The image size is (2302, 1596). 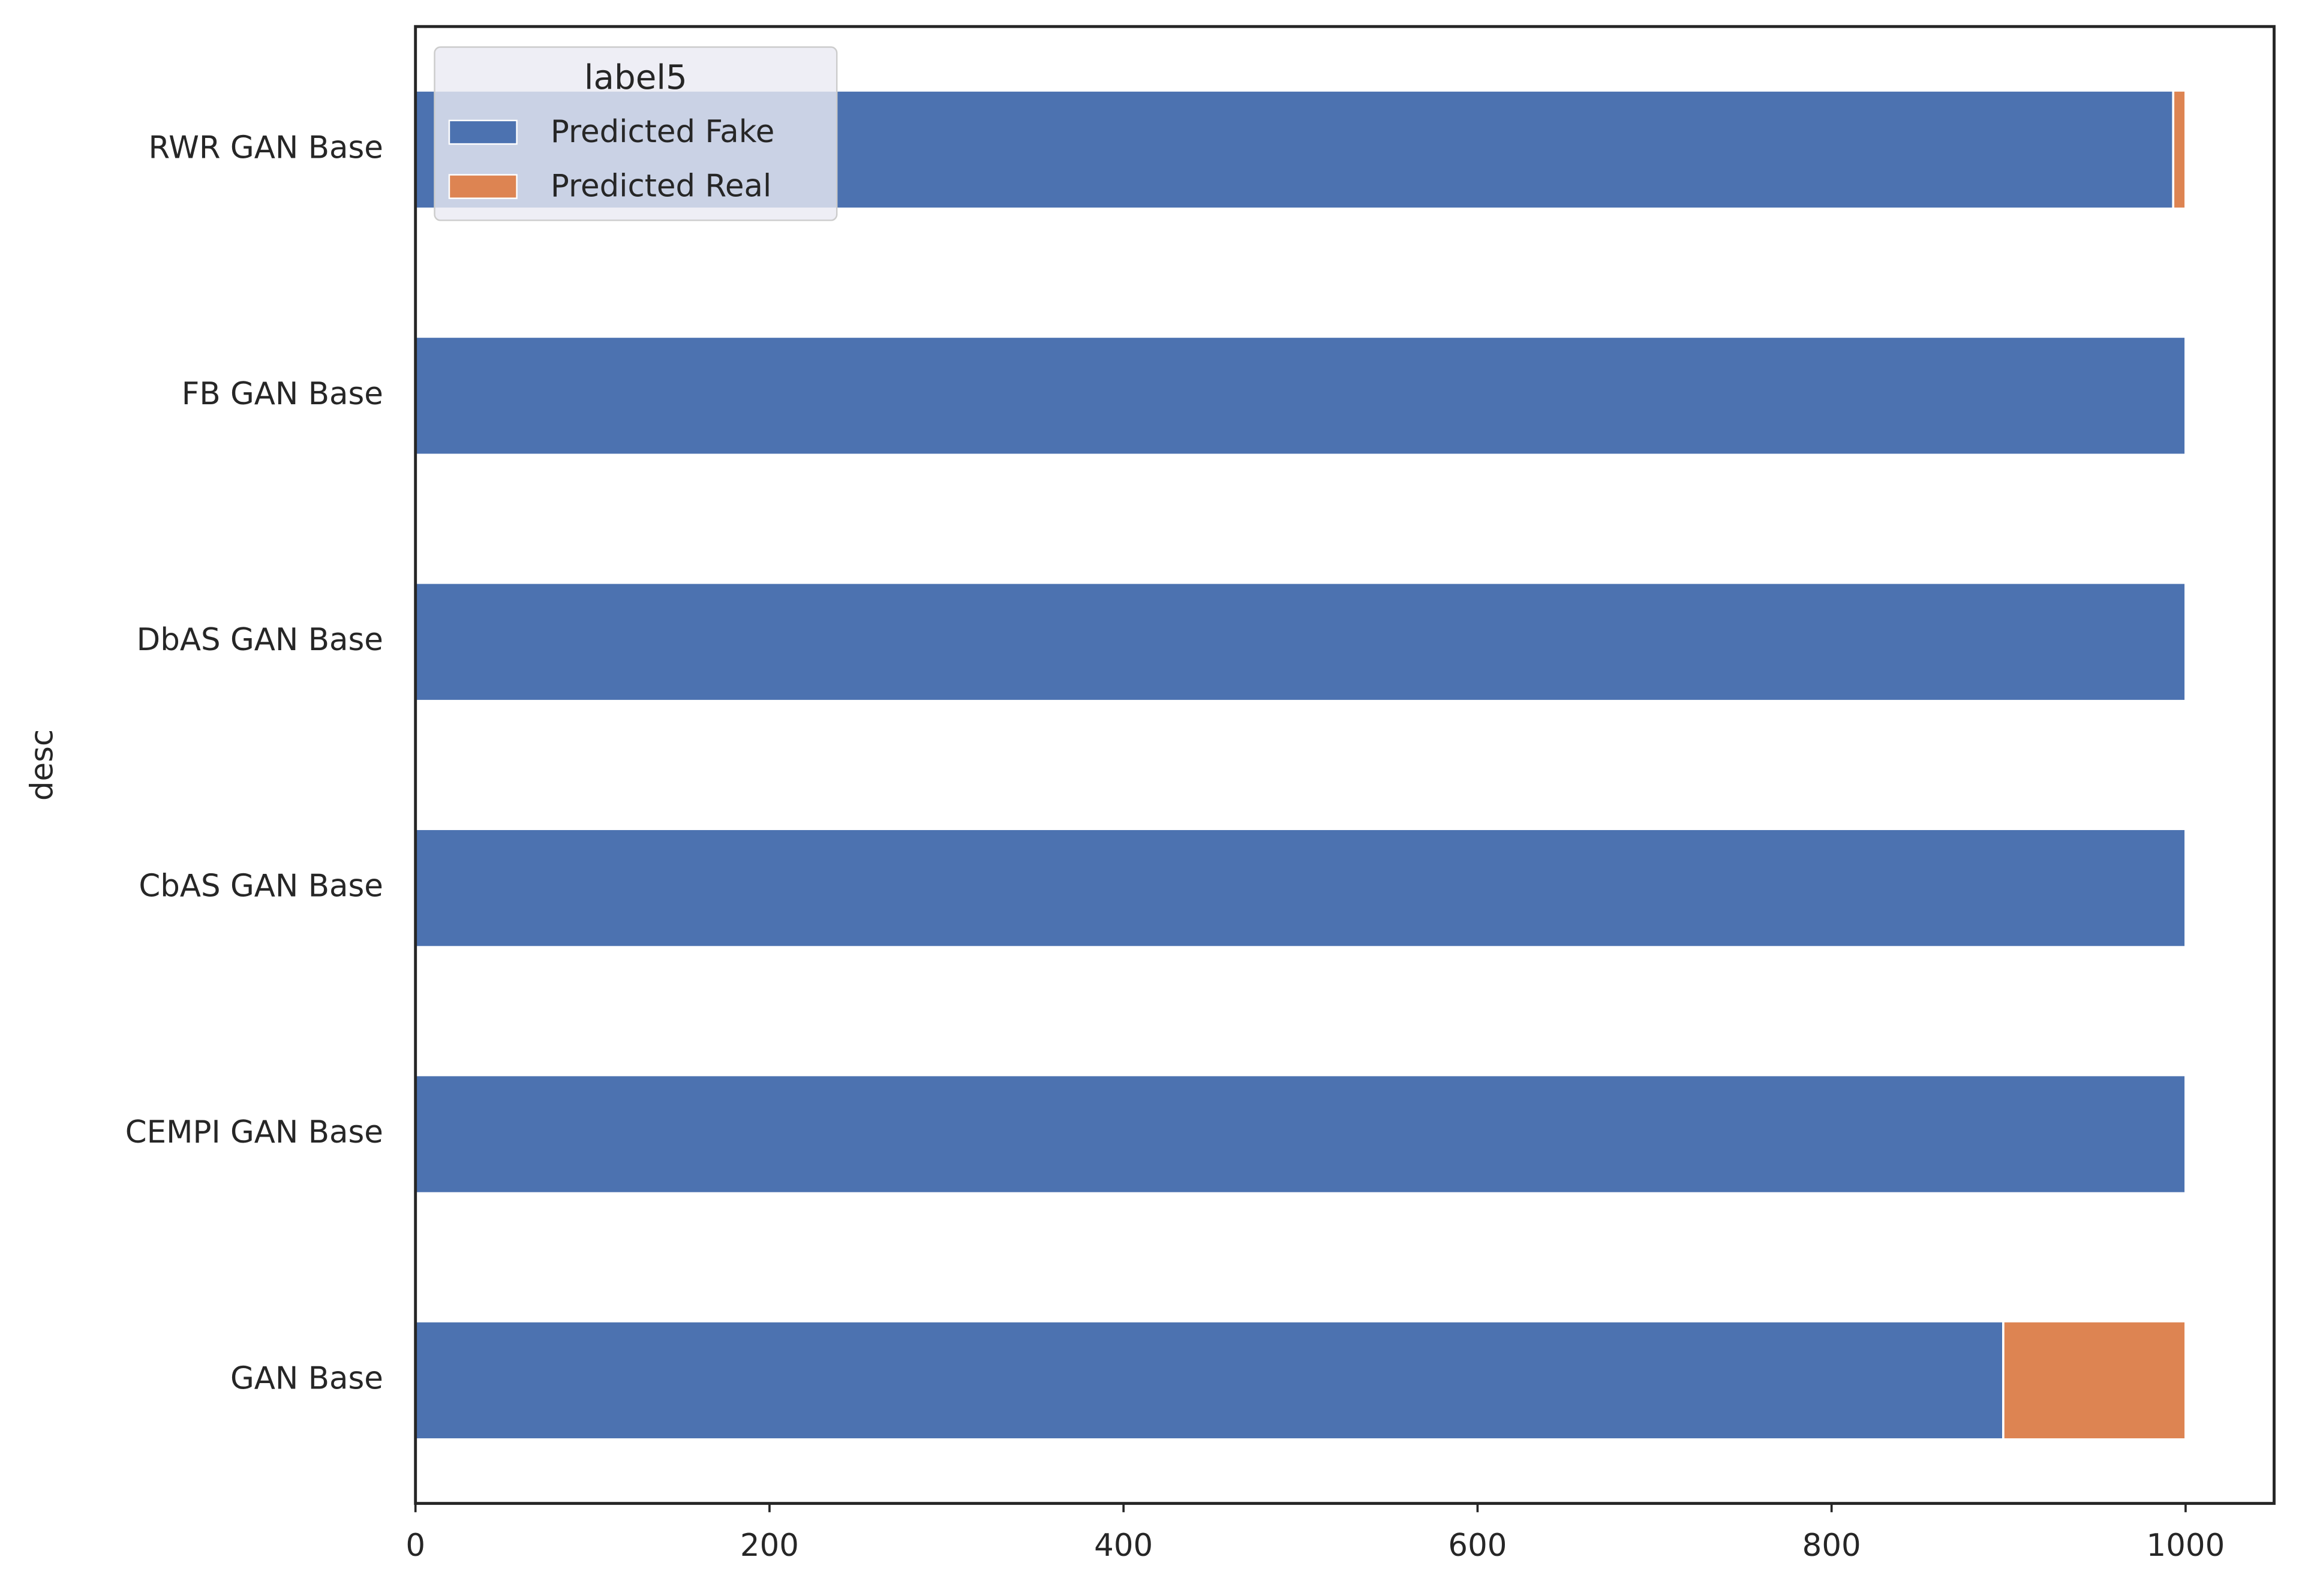 I want to click on x-tick-label: 1000, so click(x=2186, y=1546).